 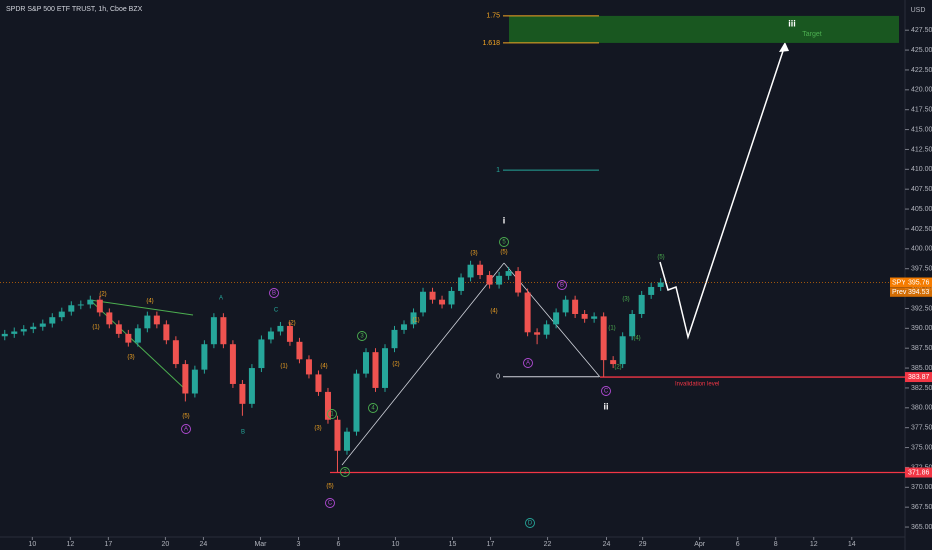 I want to click on level-tag-label: 371.86, so click(x=919, y=472).